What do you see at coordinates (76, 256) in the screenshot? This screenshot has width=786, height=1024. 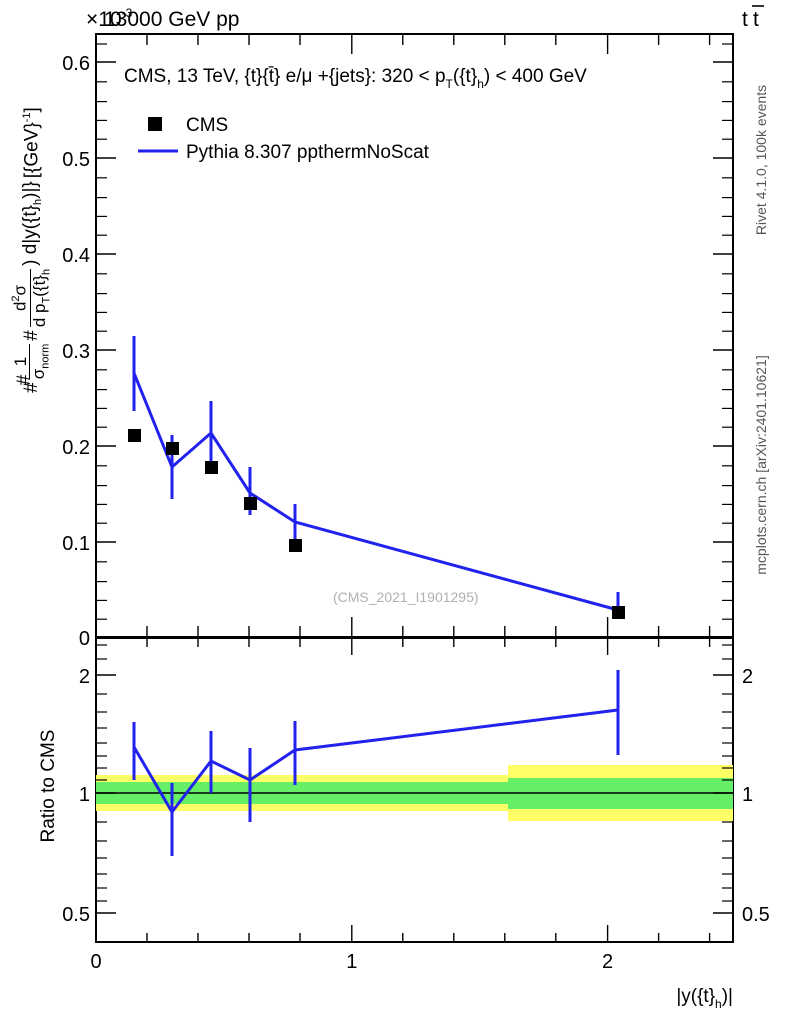 I see `svg-text: 0.4` at bounding box center [76, 256].